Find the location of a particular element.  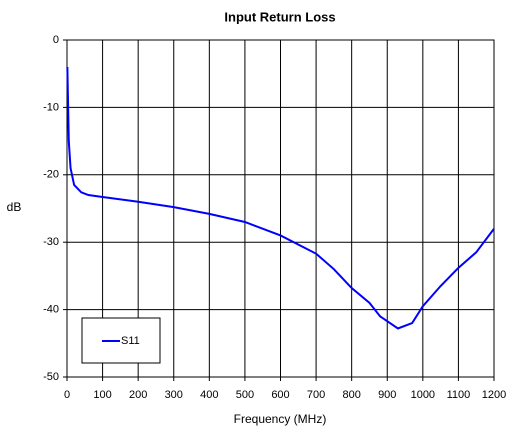

x-tick-label: 400 is located at coordinates (209, 395).